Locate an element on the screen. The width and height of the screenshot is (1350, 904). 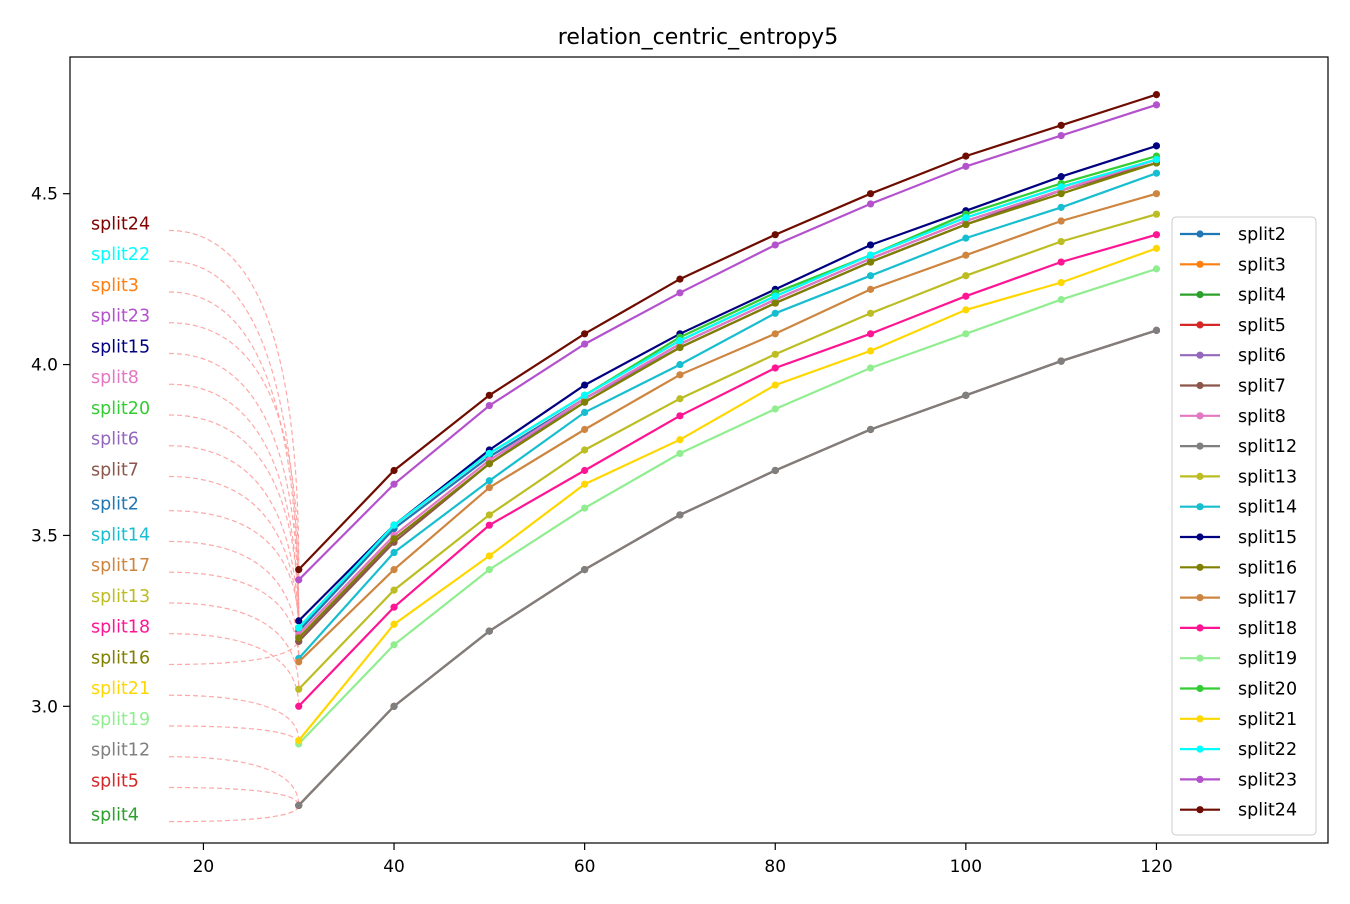
legend-label: split13 is located at coordinates (1267, 477).